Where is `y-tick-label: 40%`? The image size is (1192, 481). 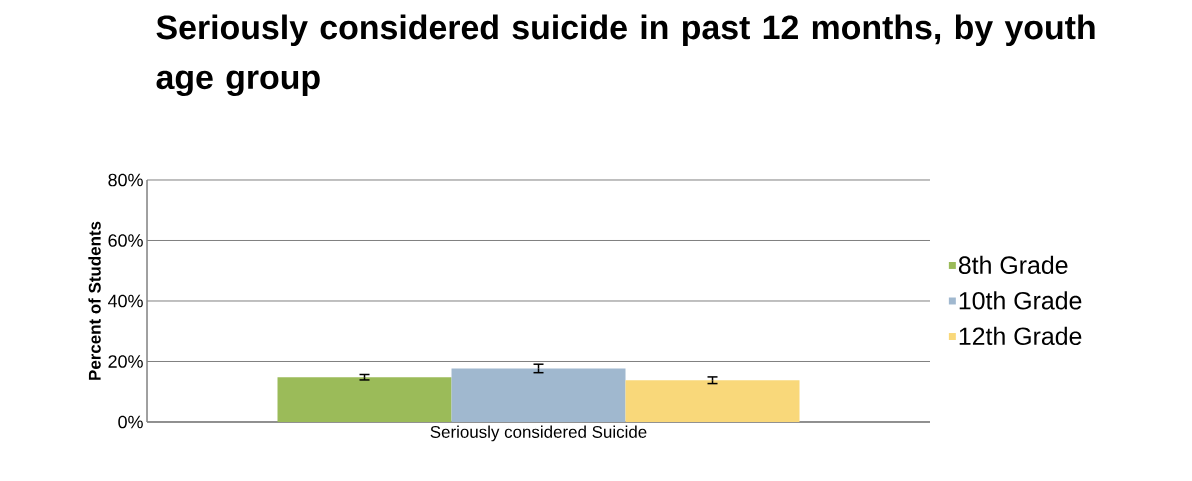 y-tick-label: 40% is located at coordinates (125, 301).